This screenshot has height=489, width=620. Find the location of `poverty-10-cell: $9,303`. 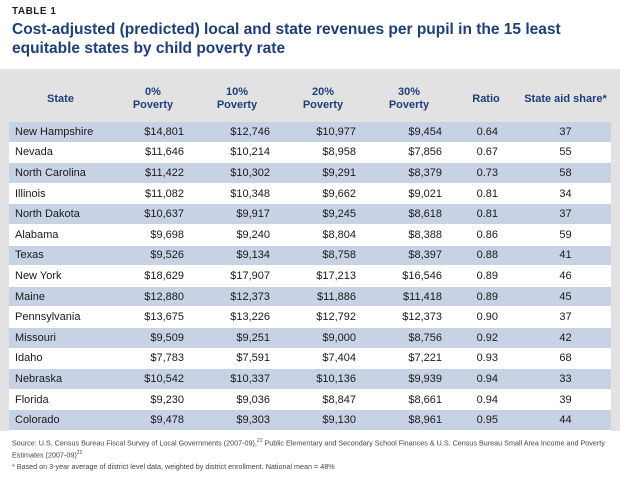

poverty-10-cell: $9,303 is located at coordinates (237, 420).